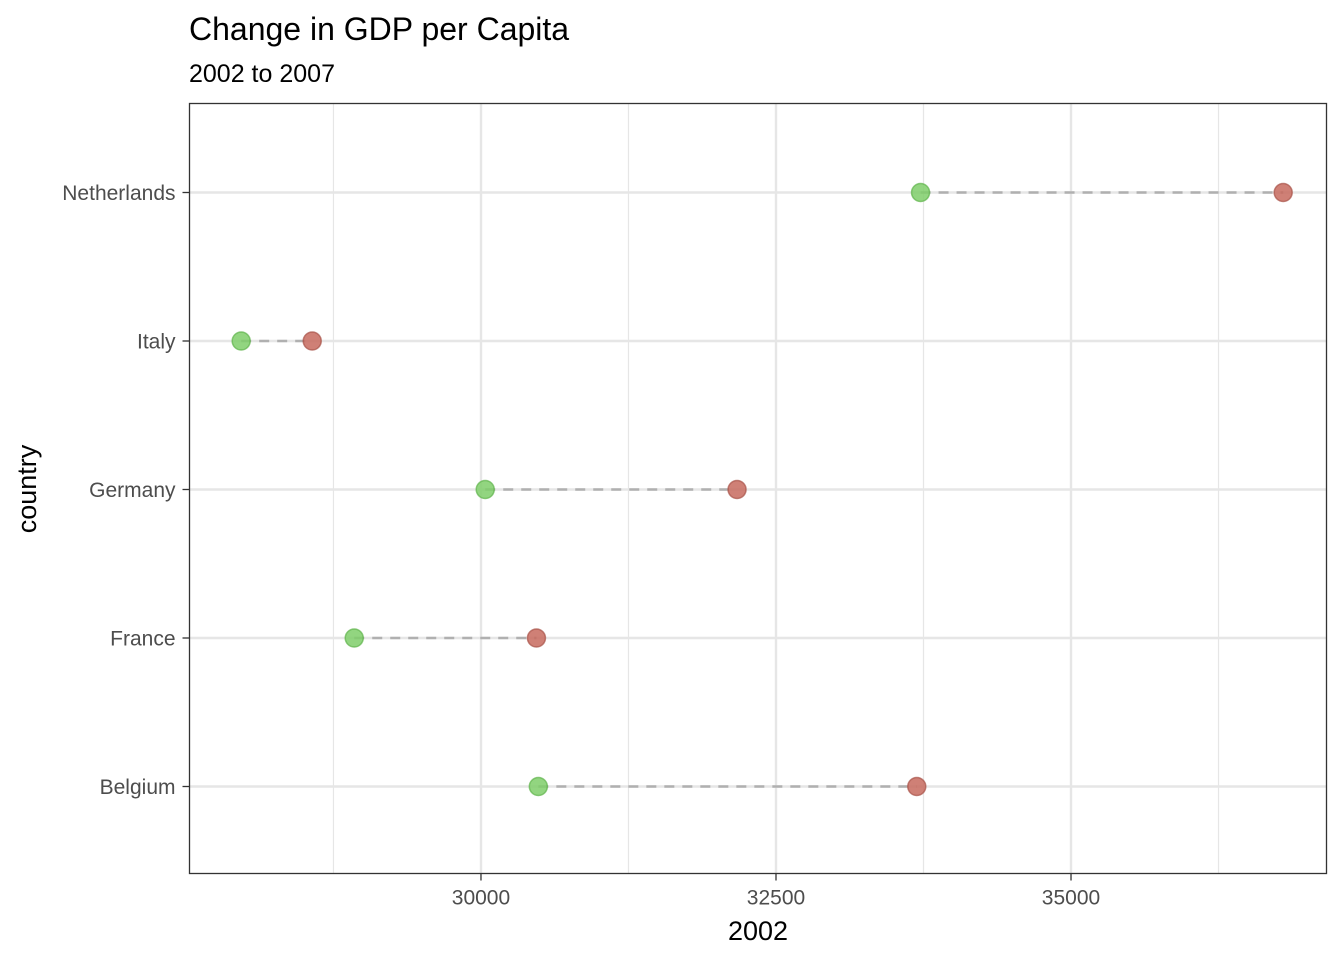 This screenshot has width=1344, height=960. Describe the element at coordinates (118, 193) in the screenshot. I see `y-tick-label: Netherlands` at that location.